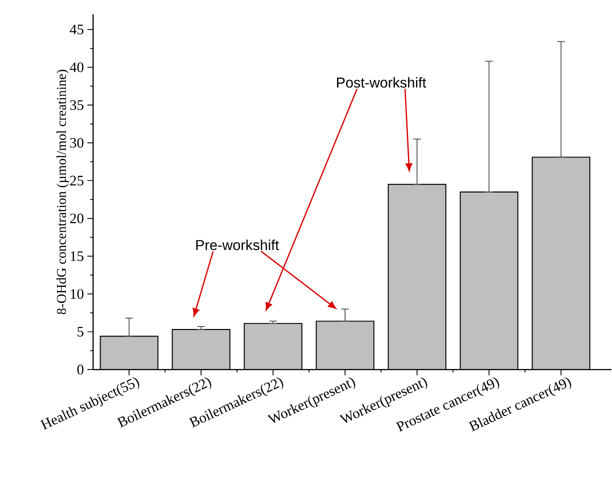 The image size is (612, 479). What do you see at coordinates (80, 369) in the screenshot?
I see `y-tick-label: 0` at bounding box center [80, 369].